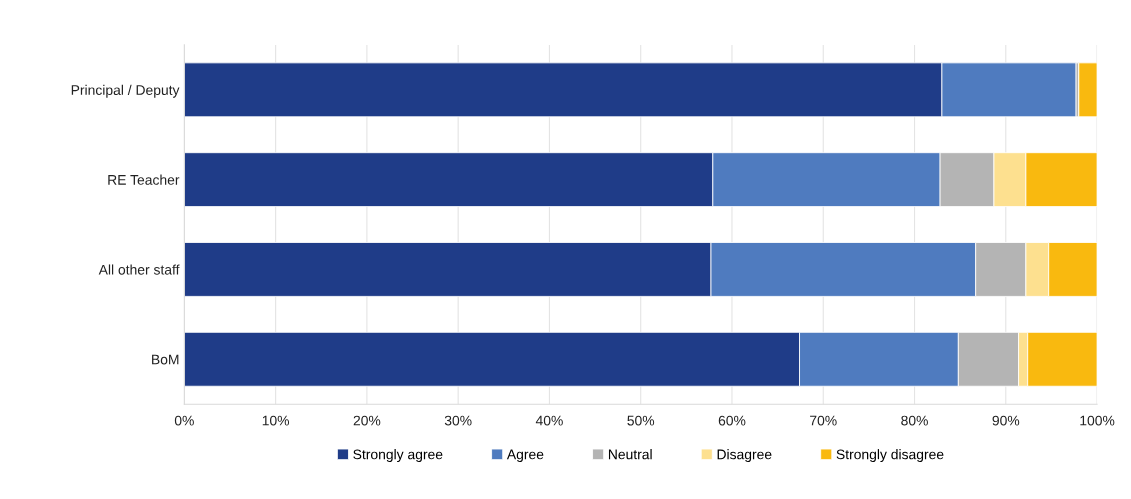 The height and width of the screenshot is (499, 1131). Describe the element at coordinates (144, 179) in the screenshot. I see `y-tick-label: RE Teacher` at that location.